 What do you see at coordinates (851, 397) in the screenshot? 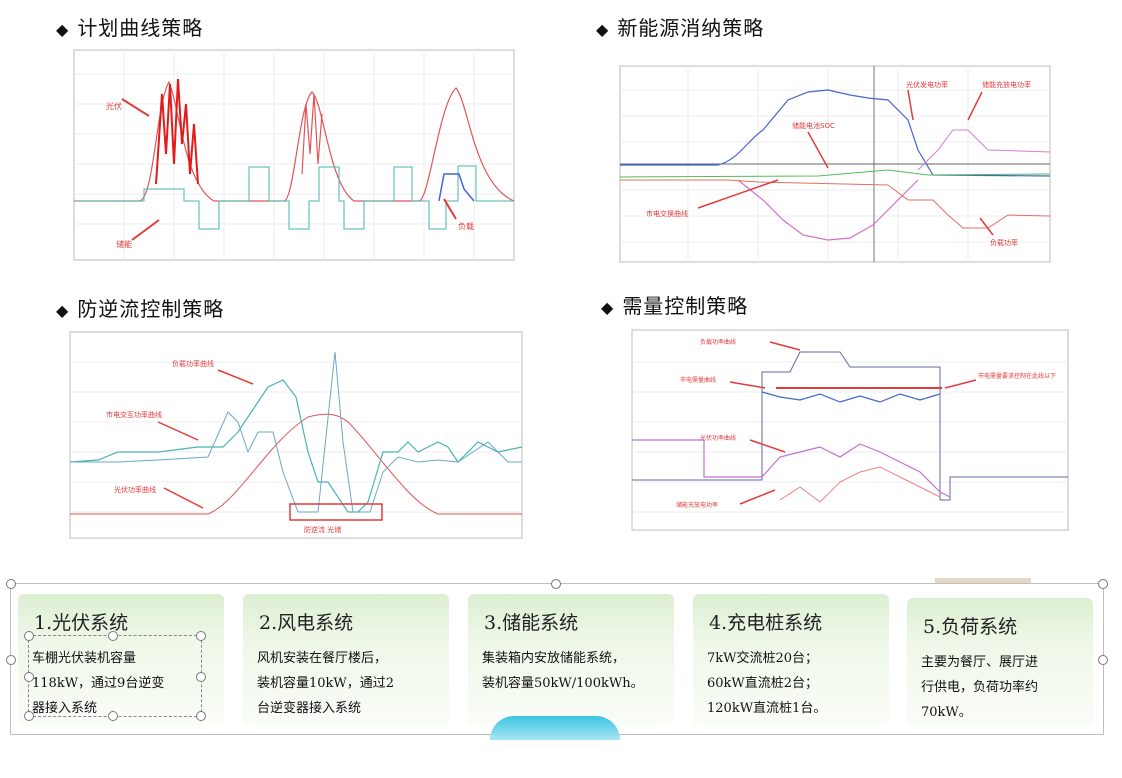
I see `grid-demand-curve` at bounding box center [851, 397].